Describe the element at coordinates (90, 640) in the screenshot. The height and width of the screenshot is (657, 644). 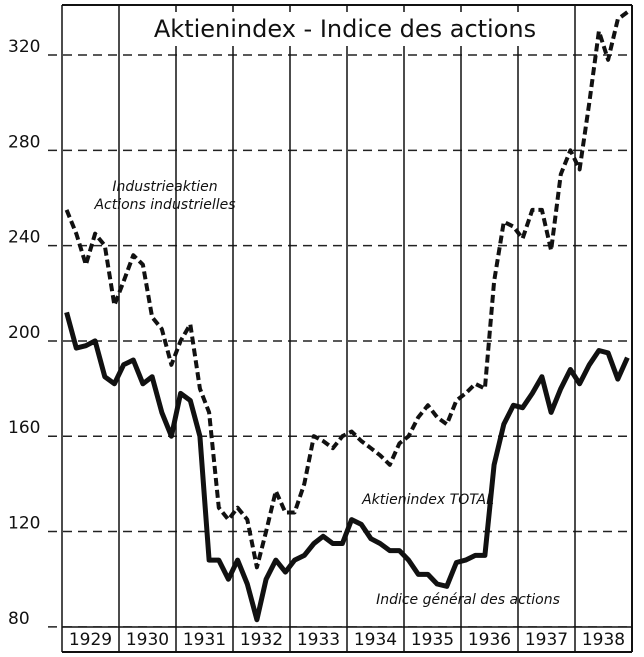
I see `x-tick-label: 1929` at that location.